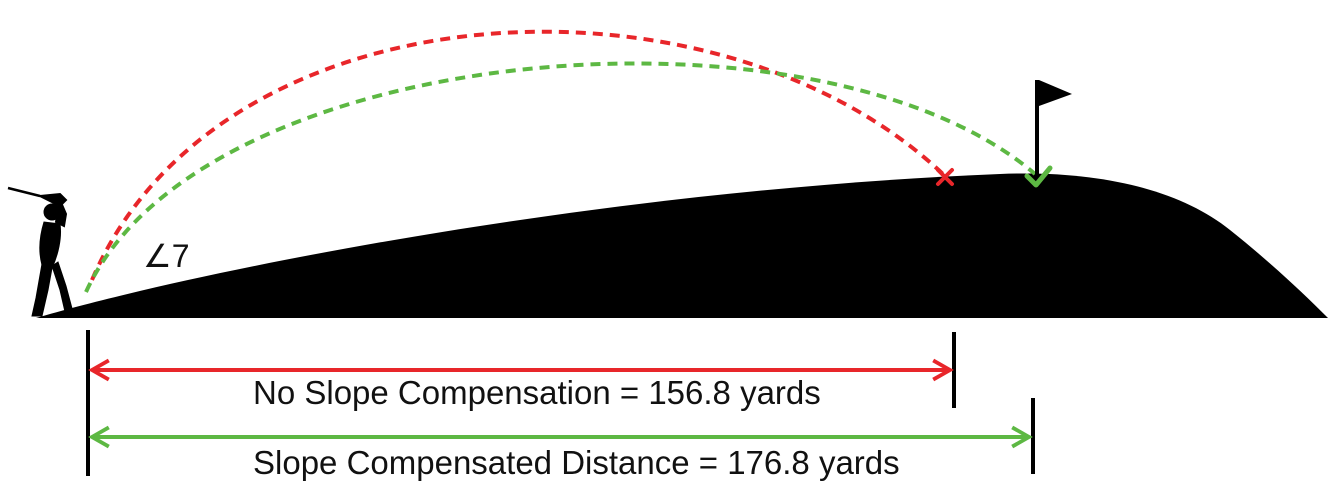 Image resolution: width=1328 pixels, height=482 pixels. What do you see at coordinates (1053, 127) in the screenshot?
I see `flag-icon` at bounding box center [1053, 127].